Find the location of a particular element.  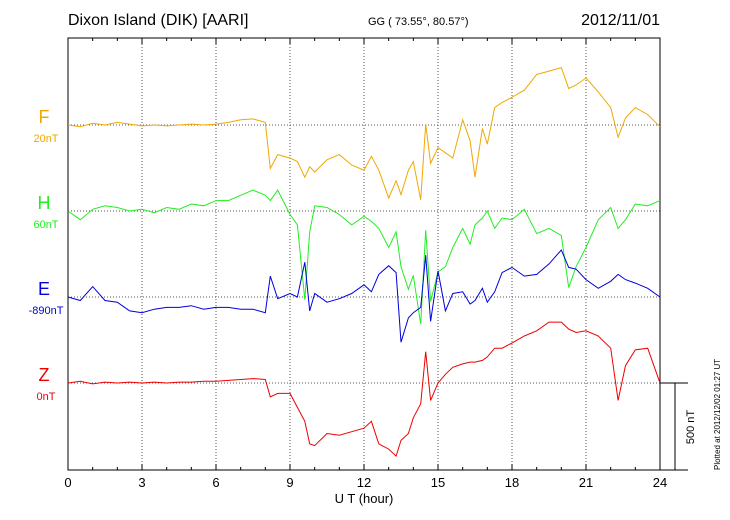

x-tick-label: 3 is located at coordinates (141, 482).